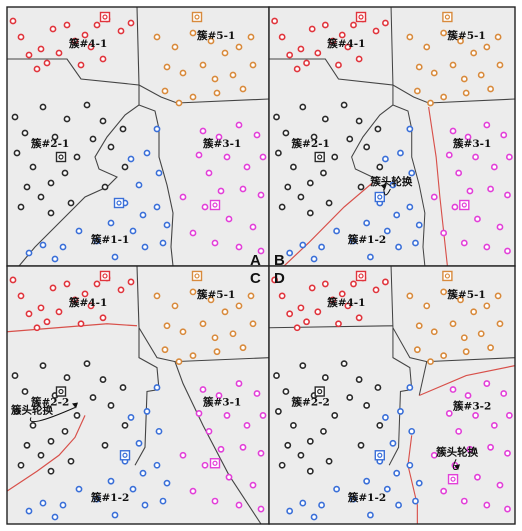 The height and width of the screenshot is (531, 522). Describe the element at coordinates (109, 497) in the screenshot. I see `cluster-label: 簇#1-2` at that location.